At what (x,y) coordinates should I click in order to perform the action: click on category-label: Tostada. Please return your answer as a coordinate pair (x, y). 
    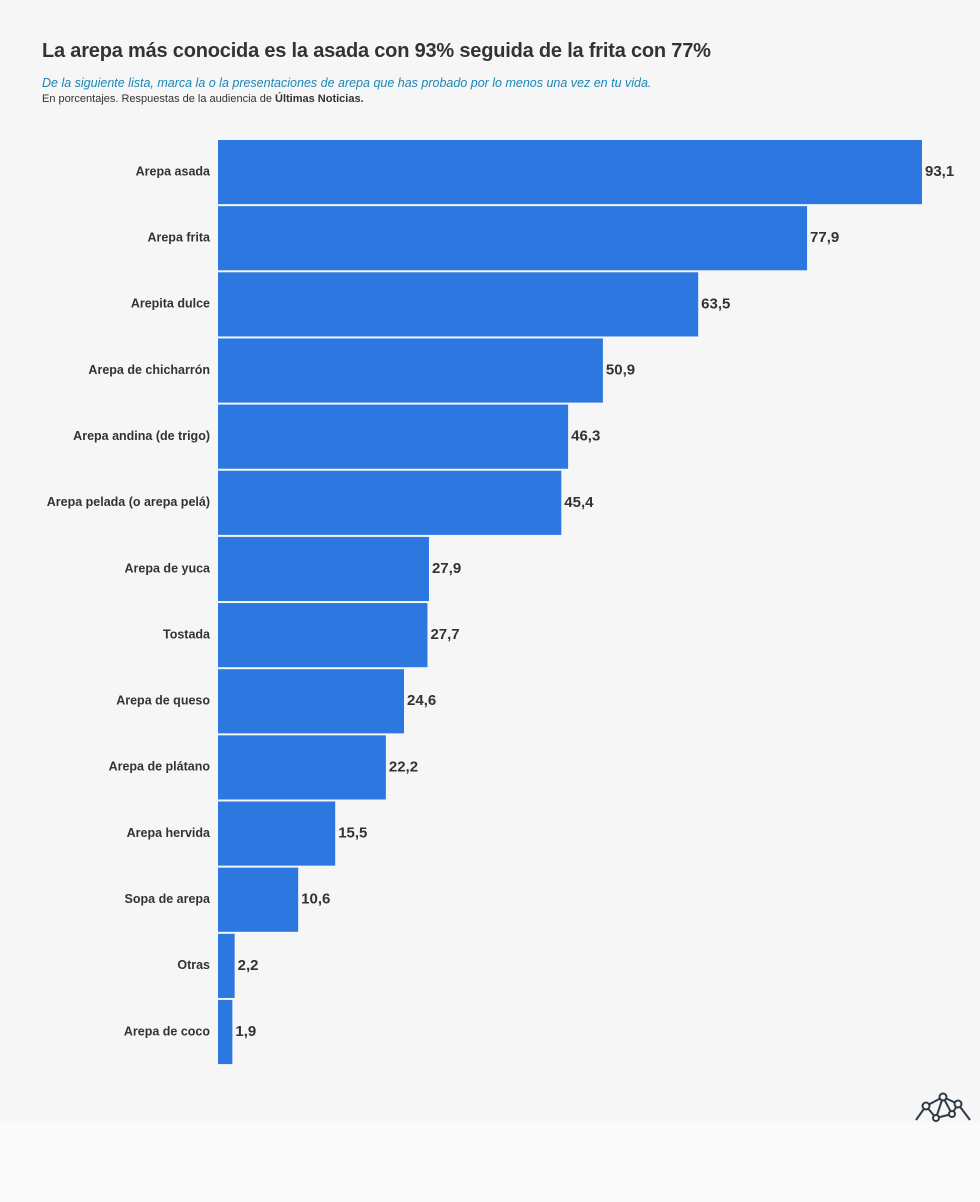
    Looking at the image, I should click on (187, 634).